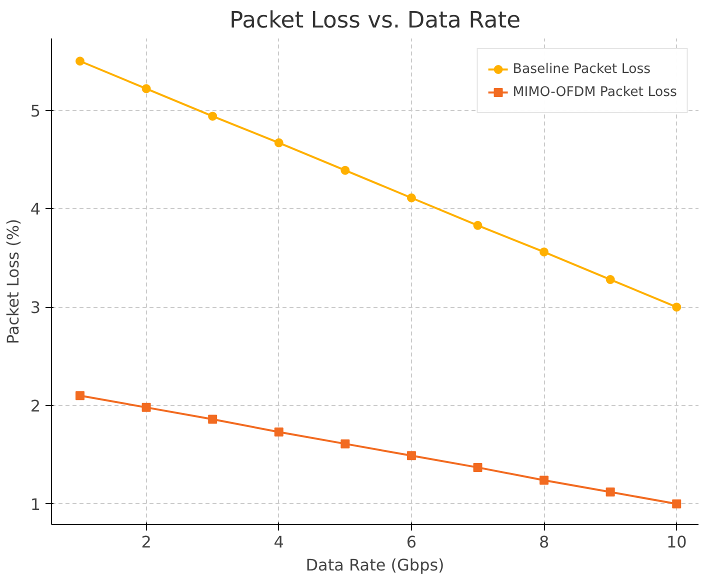 This screenshot has height=577, width=703. I want to click on y-tick-label: 3, so click(35, 308).